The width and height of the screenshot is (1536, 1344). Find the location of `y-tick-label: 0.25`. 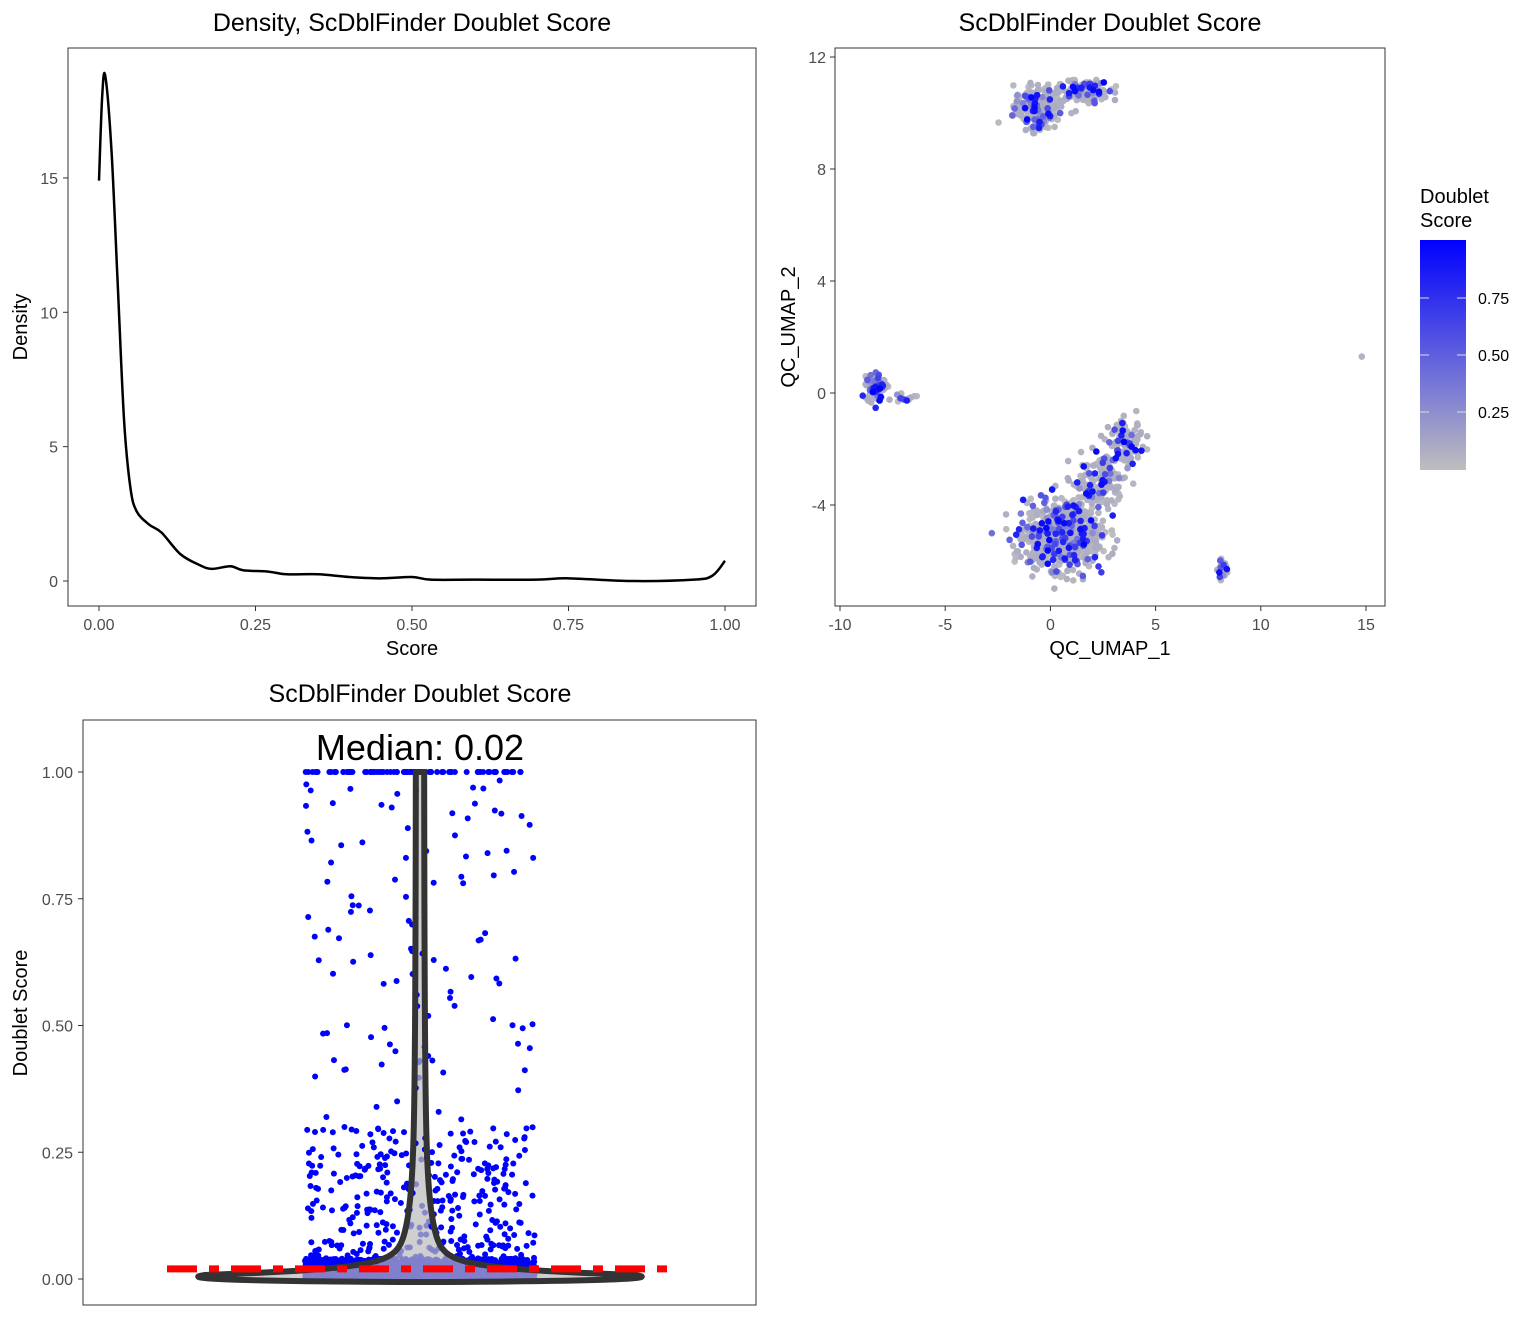

y-tick-label: 0.25 is located at coordinates (57, 1153).